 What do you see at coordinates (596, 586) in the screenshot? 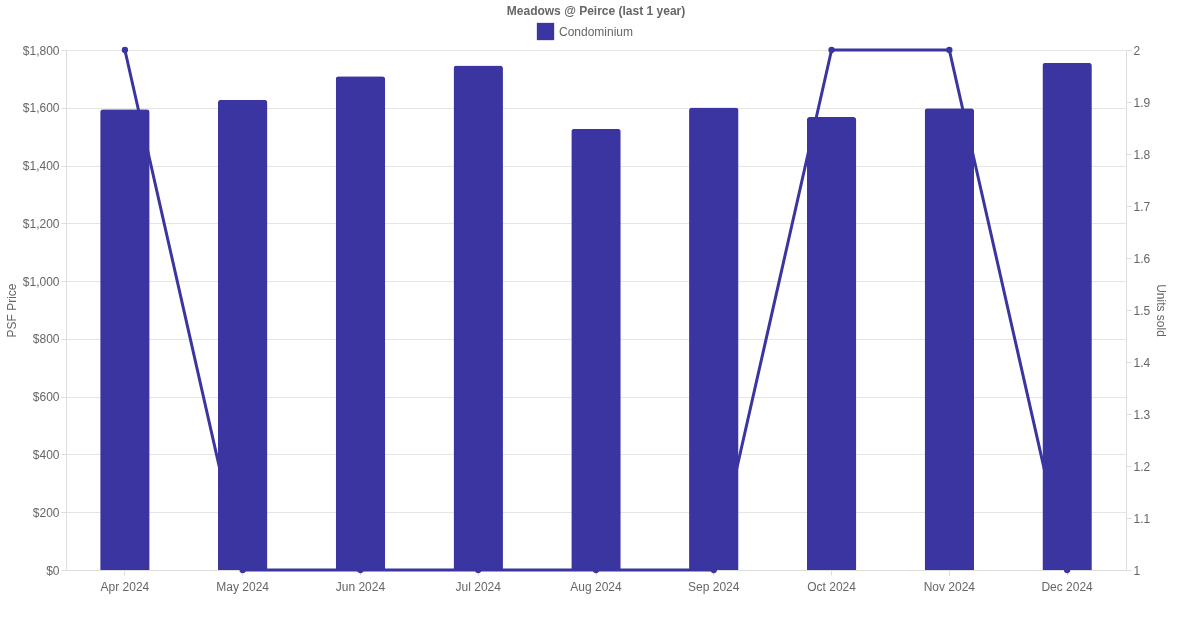
I see `x-tick-label: Aug 2024` at bounding box center [596, 586].